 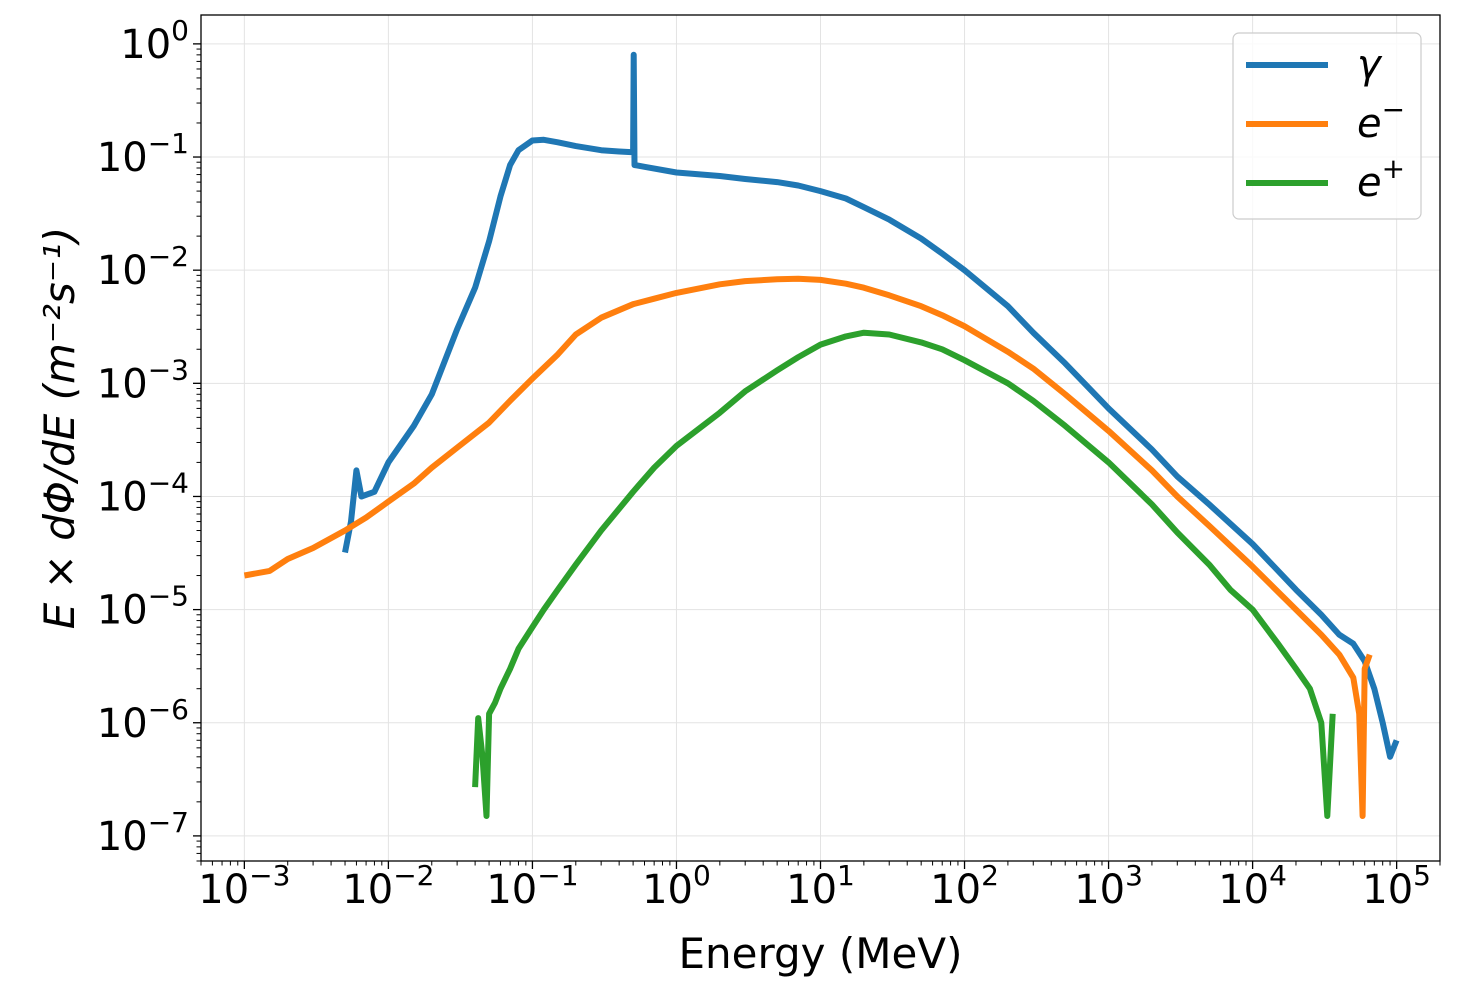 I want to click on y-tick-label: 10⁻⁴, so click(x=143, y=493).